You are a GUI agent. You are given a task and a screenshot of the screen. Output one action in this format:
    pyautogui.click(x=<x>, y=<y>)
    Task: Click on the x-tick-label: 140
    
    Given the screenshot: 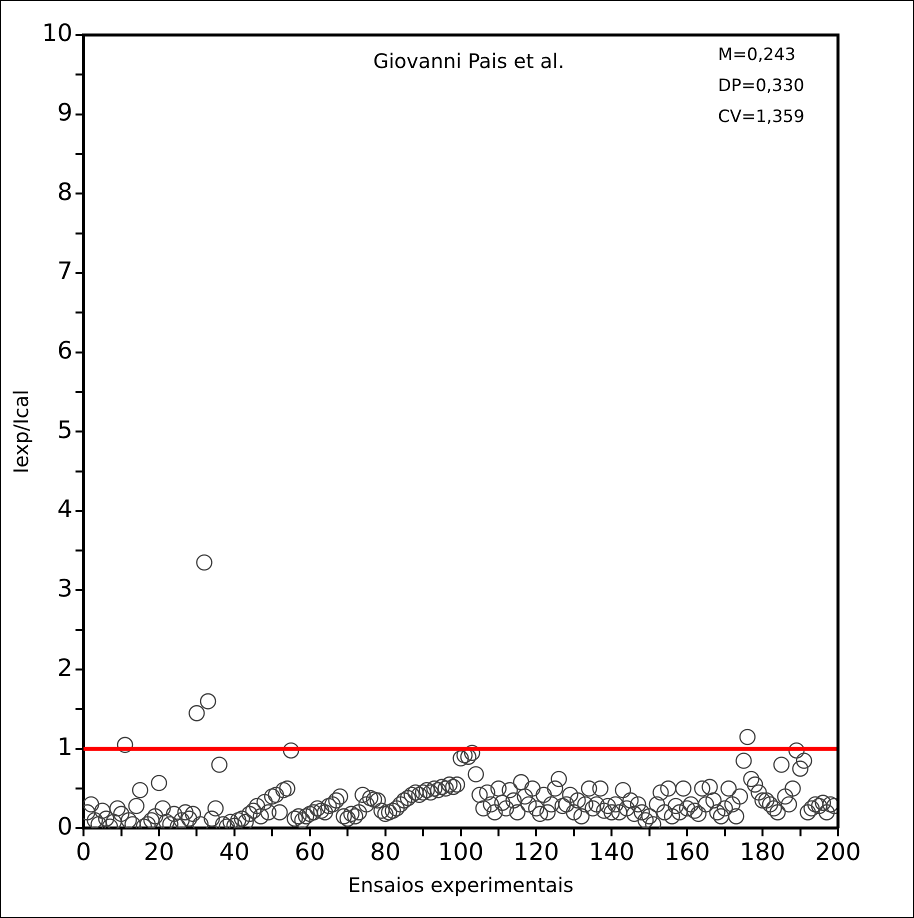 What is the action you would take?
    pyautogui.click(x=611, y=852)
    